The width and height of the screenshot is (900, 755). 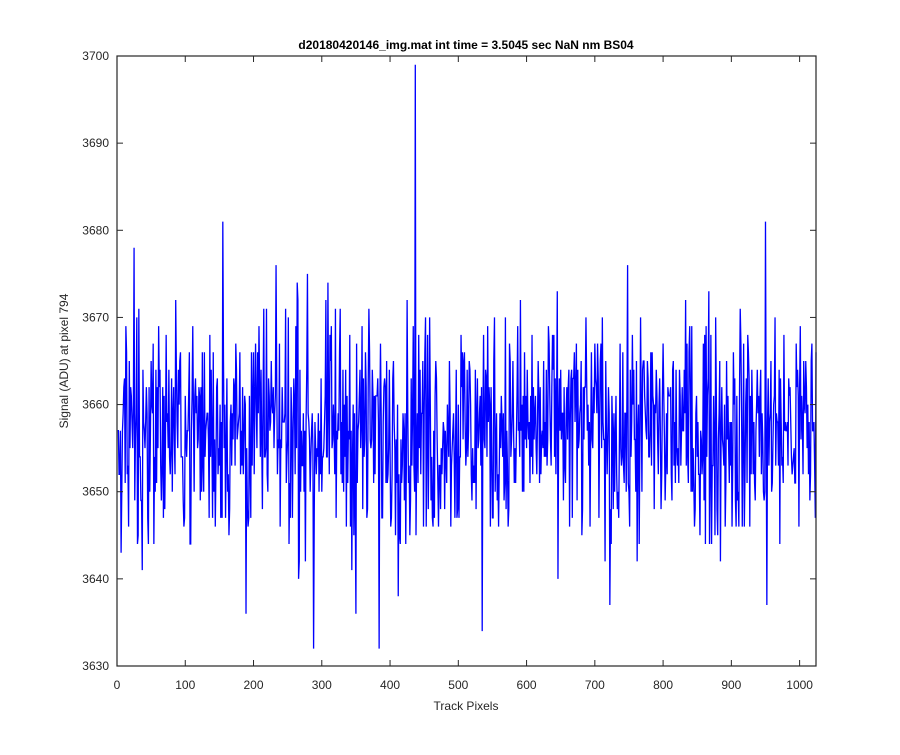 I want to click on y-tick-label: 3640, so click(x=95, y=579).